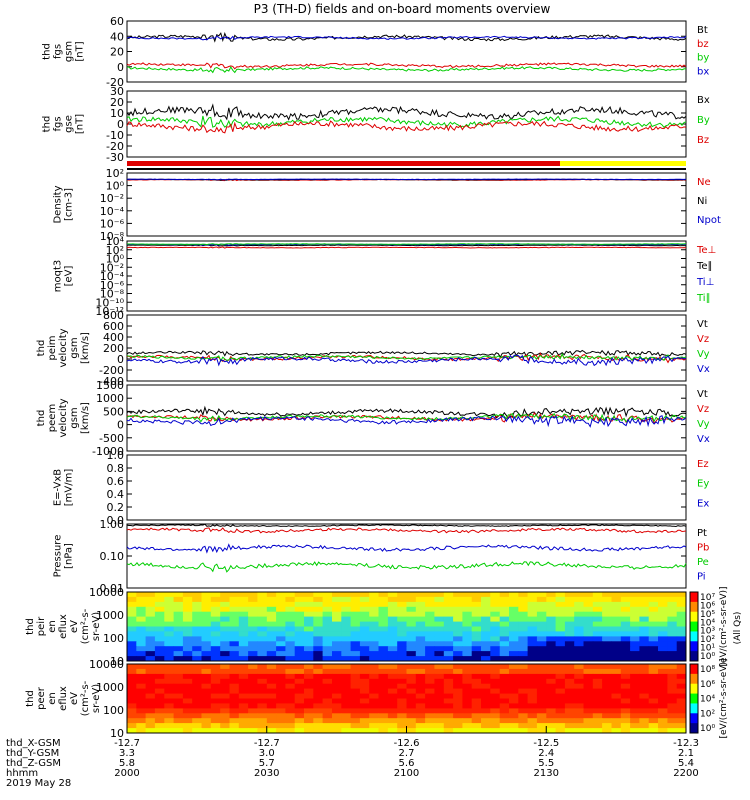  I want to click on ytick-label: -500, so click(111, 438).